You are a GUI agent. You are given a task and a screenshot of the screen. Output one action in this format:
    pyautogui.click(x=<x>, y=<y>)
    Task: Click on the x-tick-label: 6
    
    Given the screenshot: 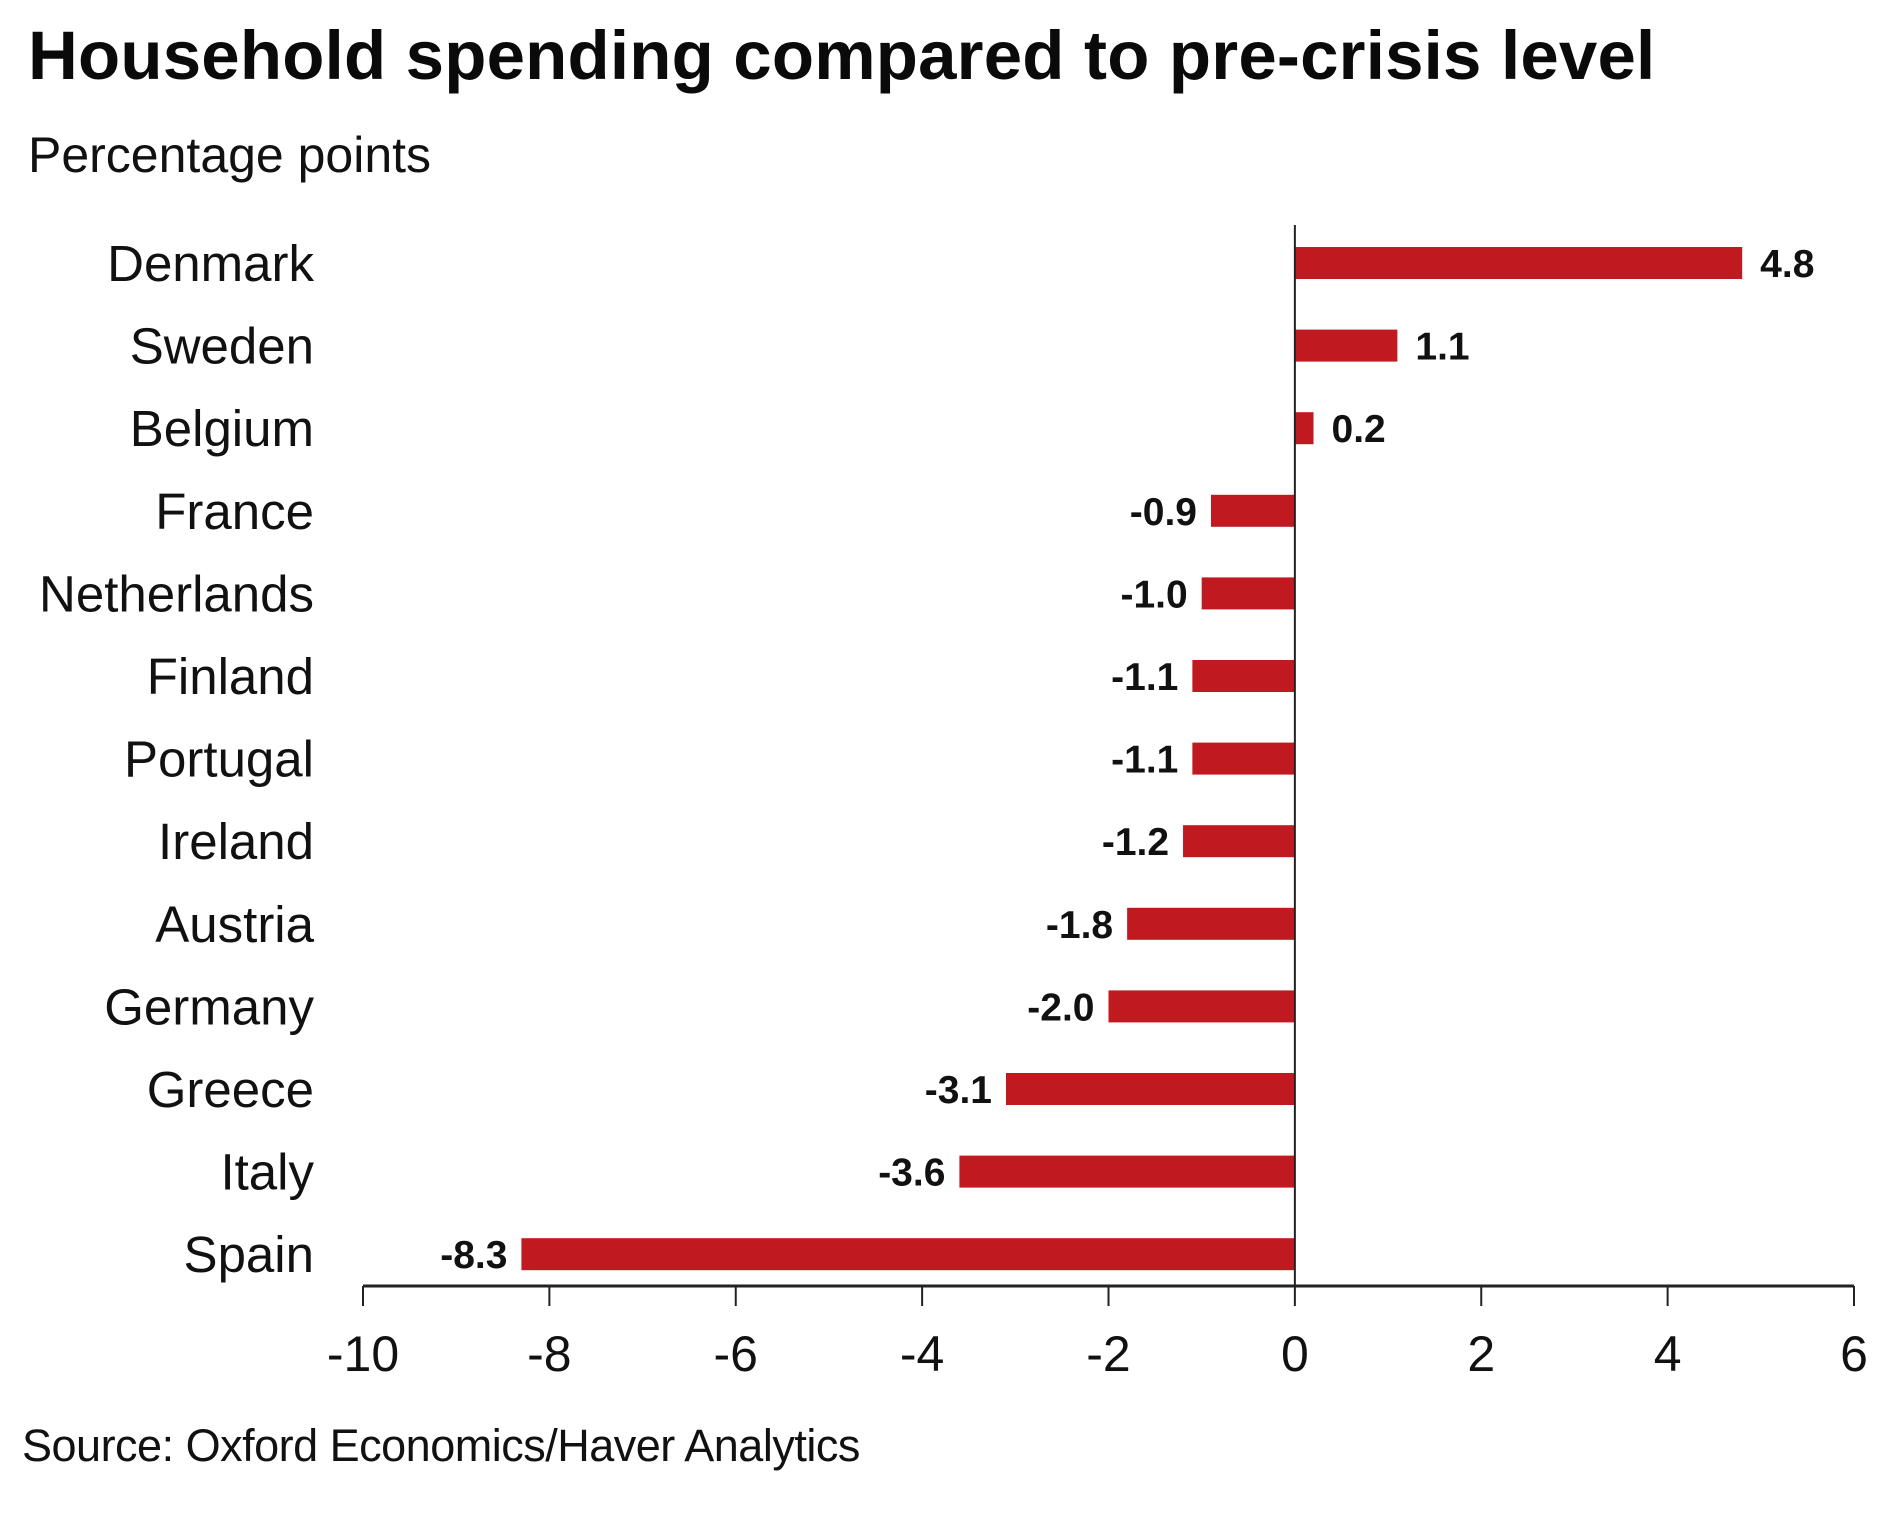 What is the action you would take?
    pyautogui.click(x=1854, y=1354)
    